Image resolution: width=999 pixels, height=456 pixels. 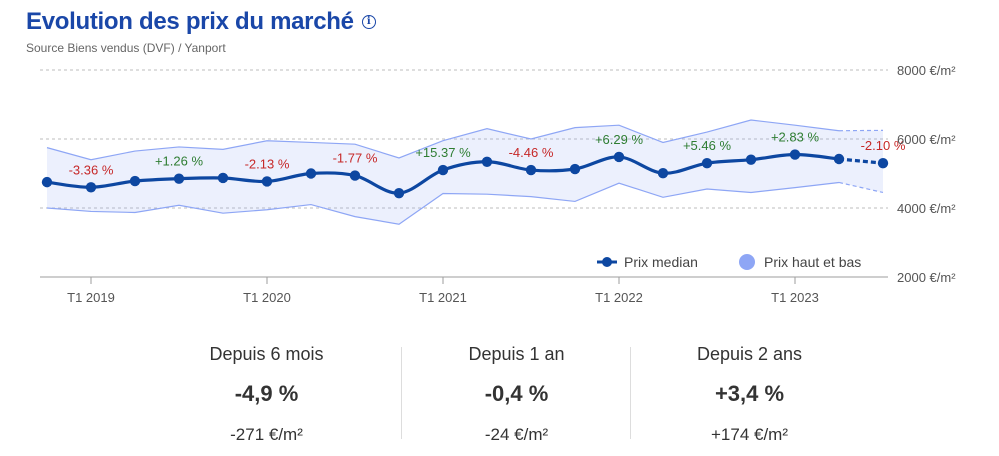 What do you see at coordinates (443, 152) in the screenshot?
I see `change-label: +15.37 %` at bounding box center [443, 152].